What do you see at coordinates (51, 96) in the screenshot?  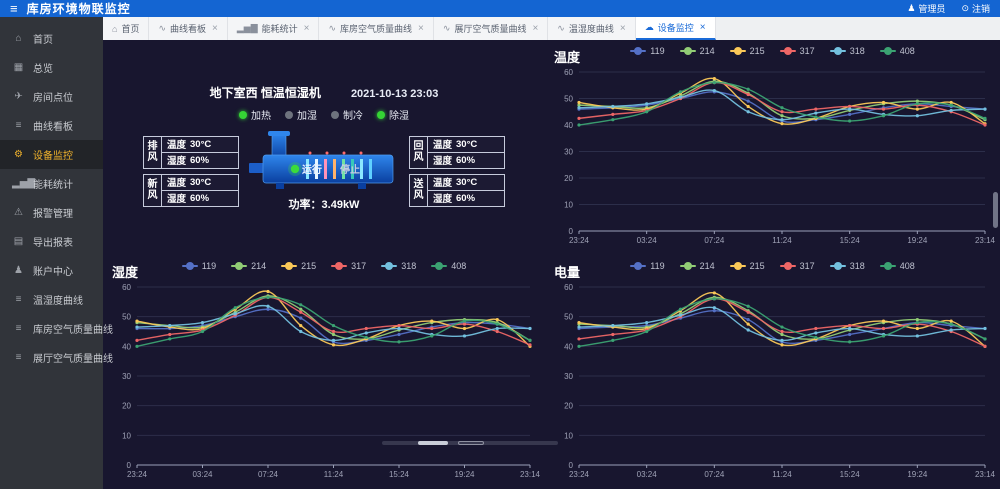 I see `sidebar-item: ✈ 房间点位` at bounding box center [51, 96].